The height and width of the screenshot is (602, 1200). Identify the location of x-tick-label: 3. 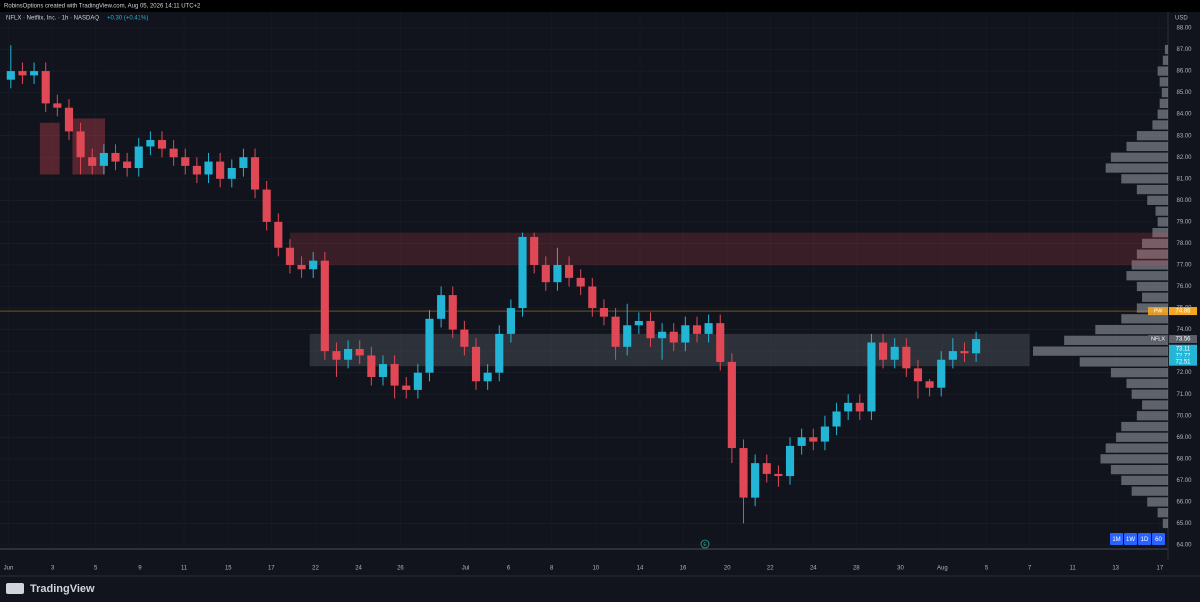
(53, 569).